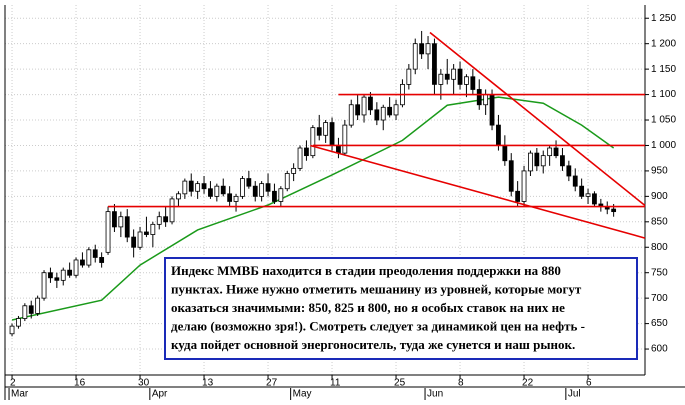 The height and width of the screenshot is (405, 685). Describe the element at coordinates (400, 383) in the screenshot. I see `x-tick-label: 25` at that location.